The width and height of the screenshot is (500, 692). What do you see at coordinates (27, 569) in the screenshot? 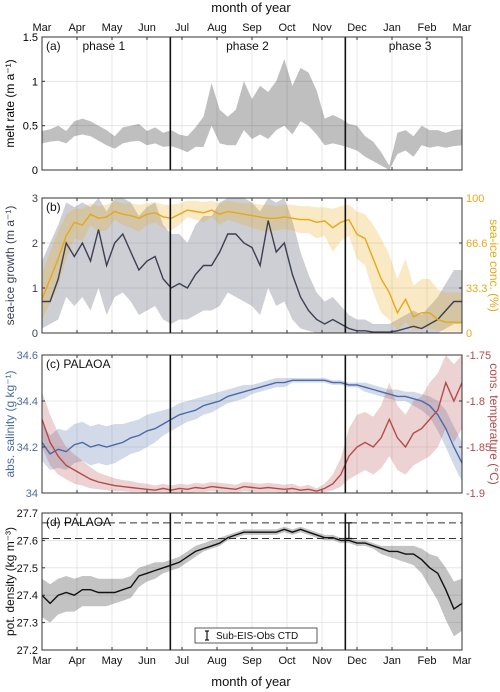
I see `y-tick-label: 27.5` at bounding box center [27, 569].